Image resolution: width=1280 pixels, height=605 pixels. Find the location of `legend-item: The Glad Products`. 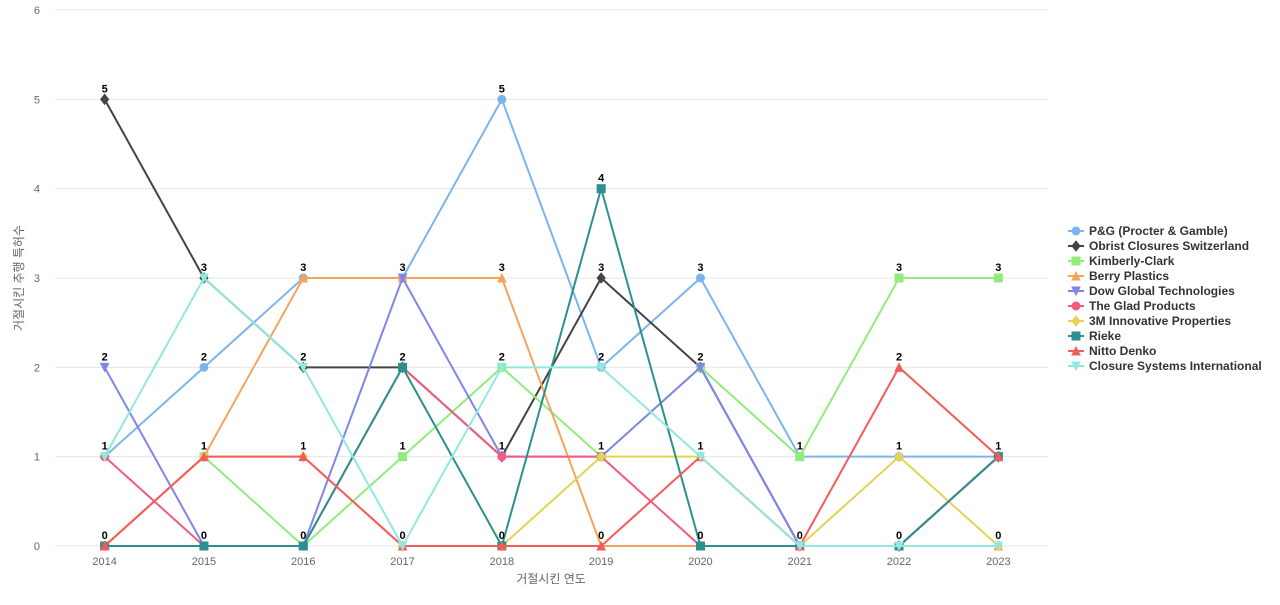

legend-item: The Glad Products is located at coordinates (1132, 306).